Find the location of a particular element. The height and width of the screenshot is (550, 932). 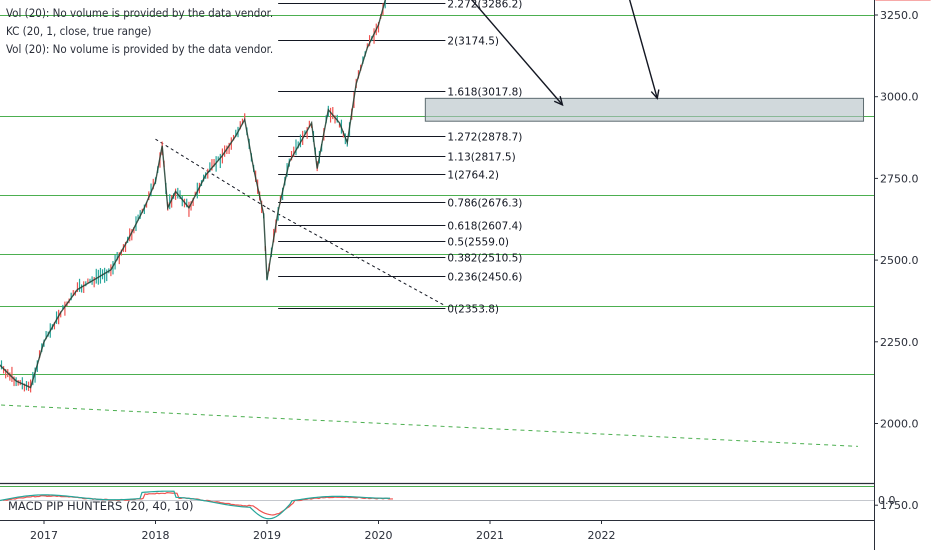

fib-level-label-11: 0.618(2607.4) is located at coordinates (484, 227).